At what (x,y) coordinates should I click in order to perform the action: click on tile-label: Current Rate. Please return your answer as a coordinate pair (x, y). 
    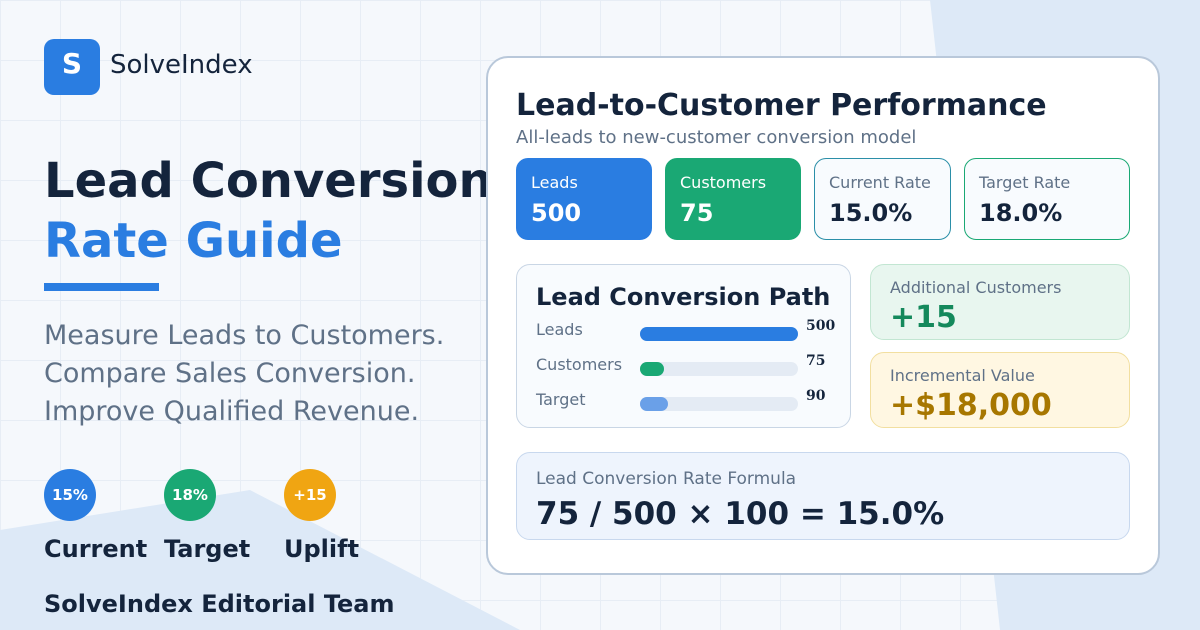
    Looking at the image, I should click on (880, 182).